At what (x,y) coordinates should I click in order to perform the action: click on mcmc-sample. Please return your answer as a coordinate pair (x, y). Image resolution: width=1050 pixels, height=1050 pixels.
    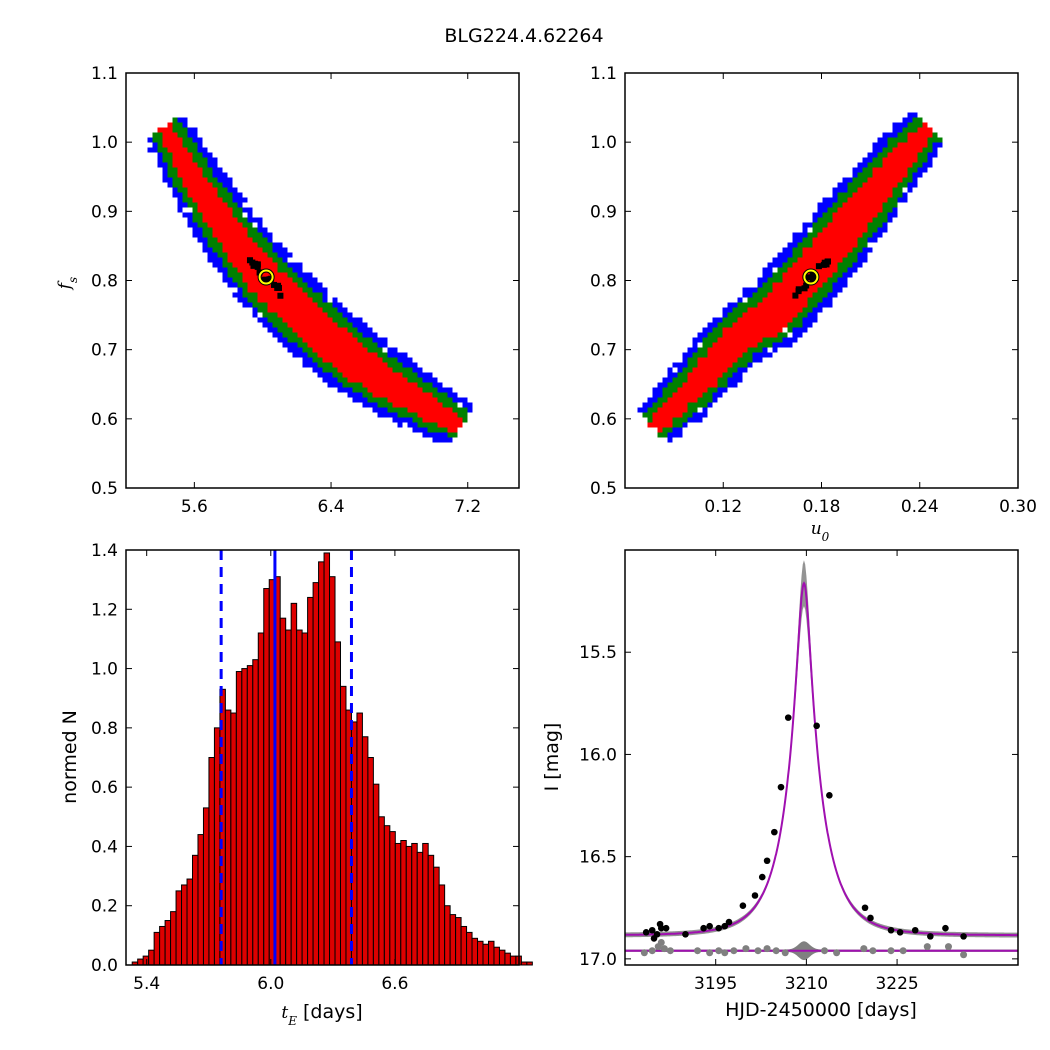
    Looking at the image, I should click on (824, 262).